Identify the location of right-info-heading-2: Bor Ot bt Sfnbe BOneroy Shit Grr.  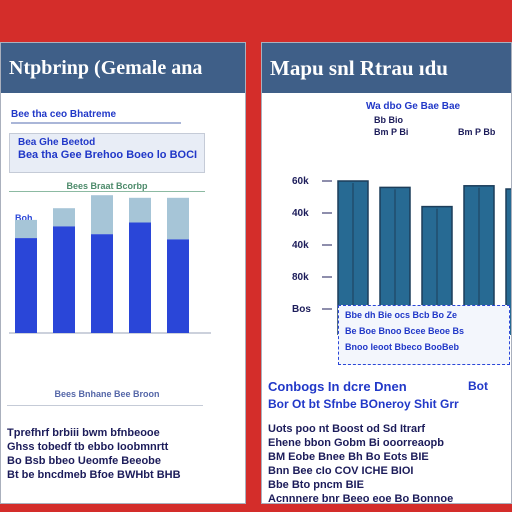
(363, 404).